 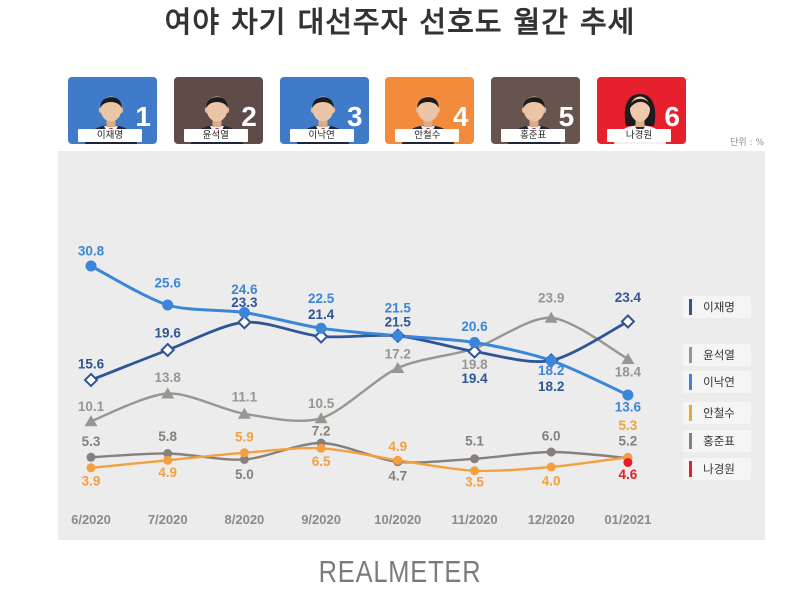 What do you see at coordinates (474, 481) in the screenshot?
I see `data-label-ahn-cheol-soo: 3.5` at bounding box center [474, 481].